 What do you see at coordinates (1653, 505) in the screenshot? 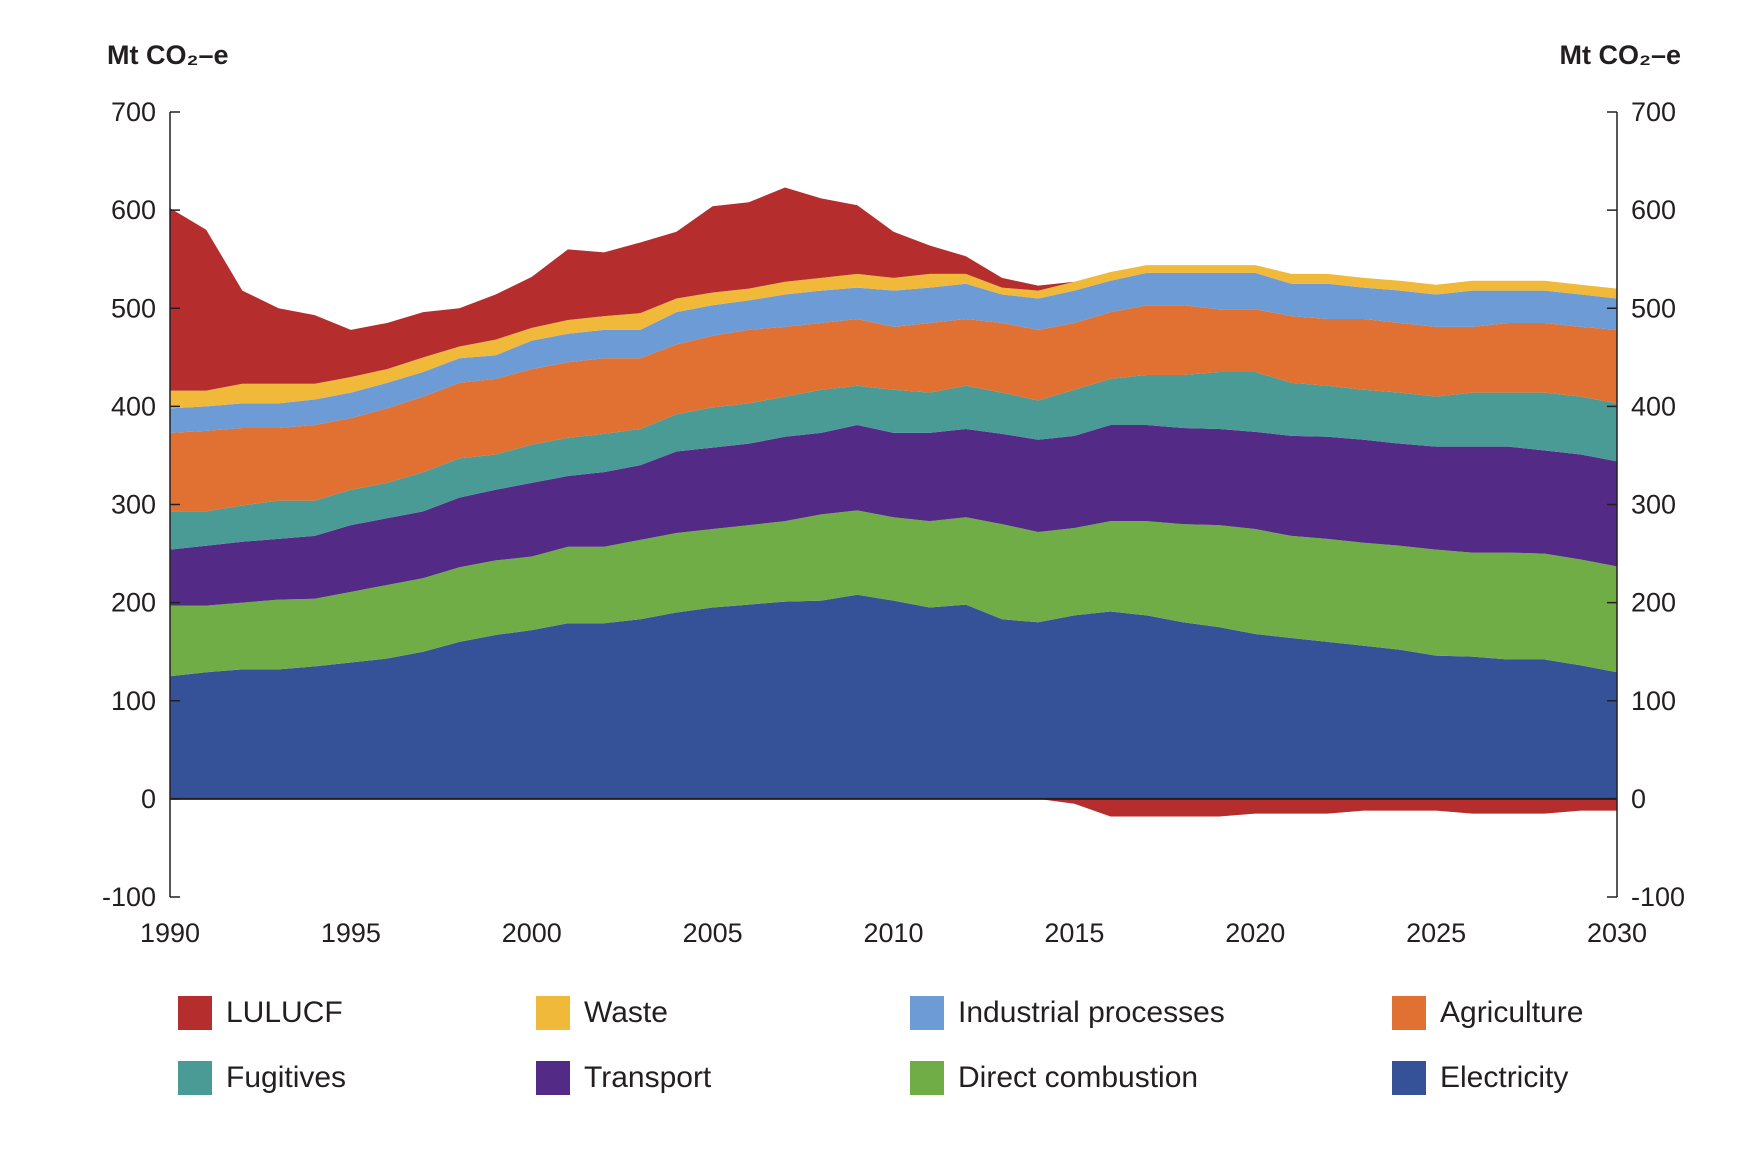
I see `y-tick-label-right: 300` at bounding box center [1653, 505].